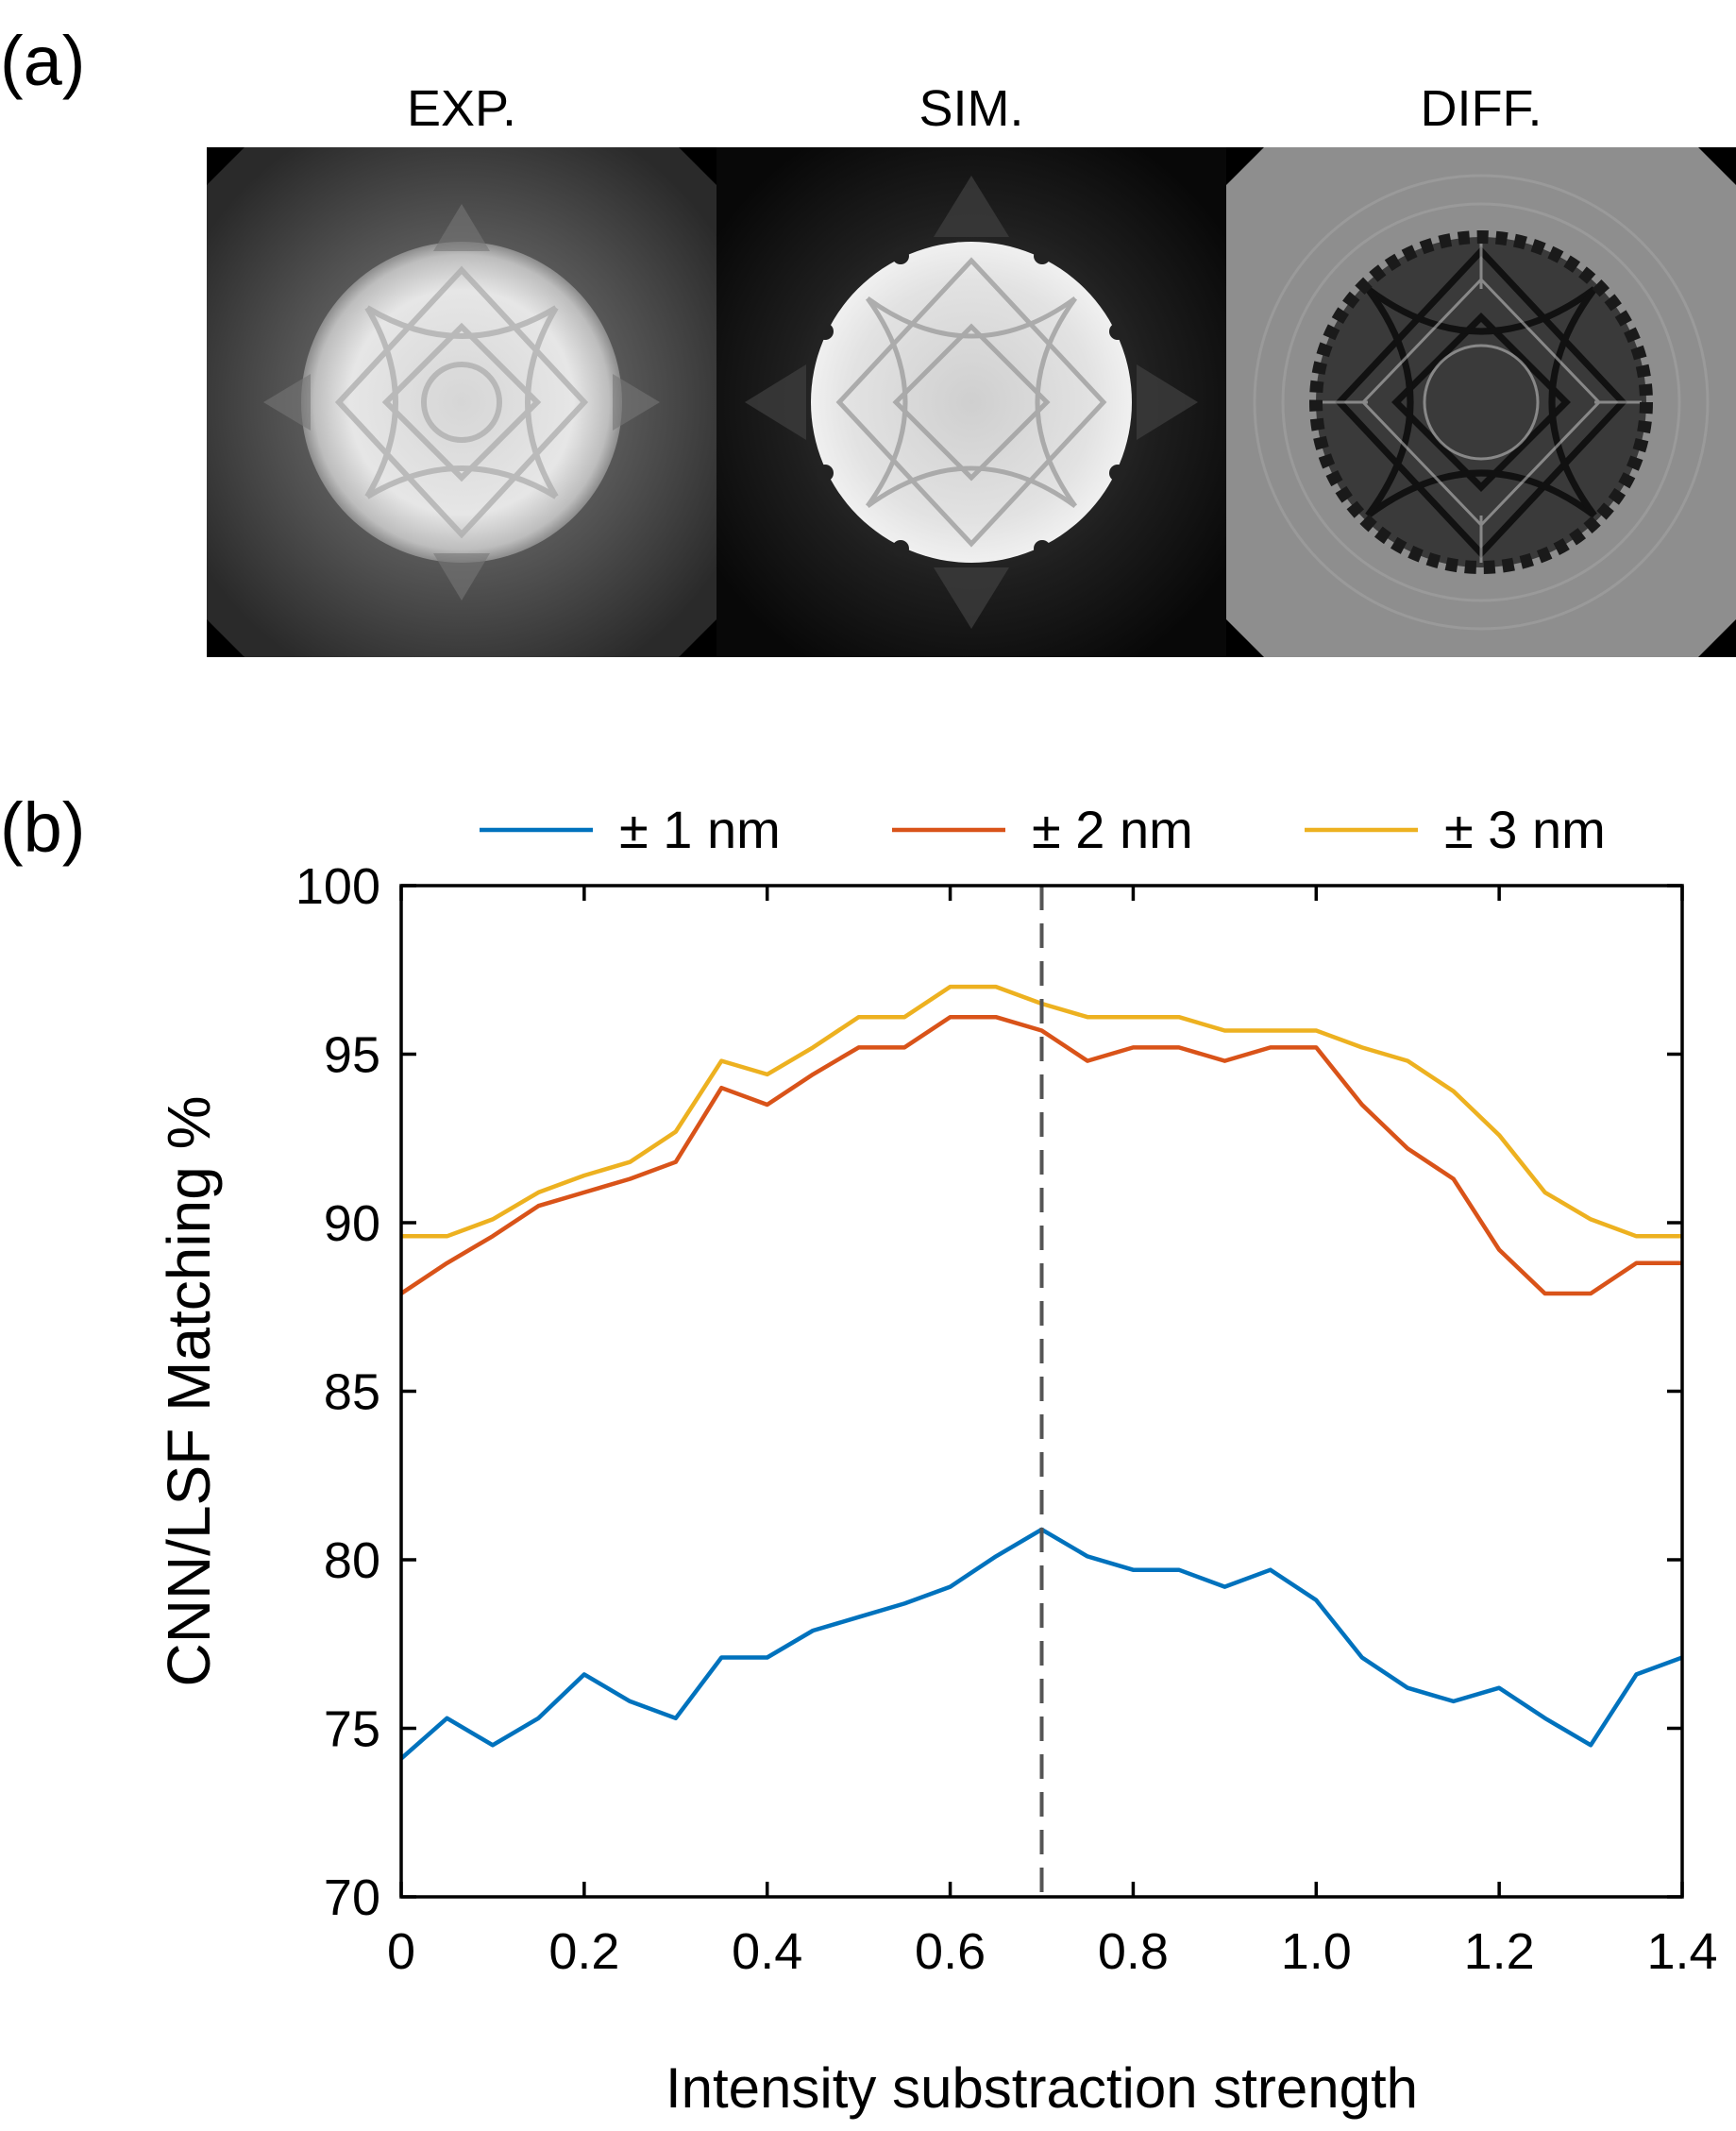 Image resolution: width=1736 pixels, height=2131 pixels. What do you see at coordinates (461, 402) in the screenshot?
I see `exp-image` at bounding box center [461, 402].